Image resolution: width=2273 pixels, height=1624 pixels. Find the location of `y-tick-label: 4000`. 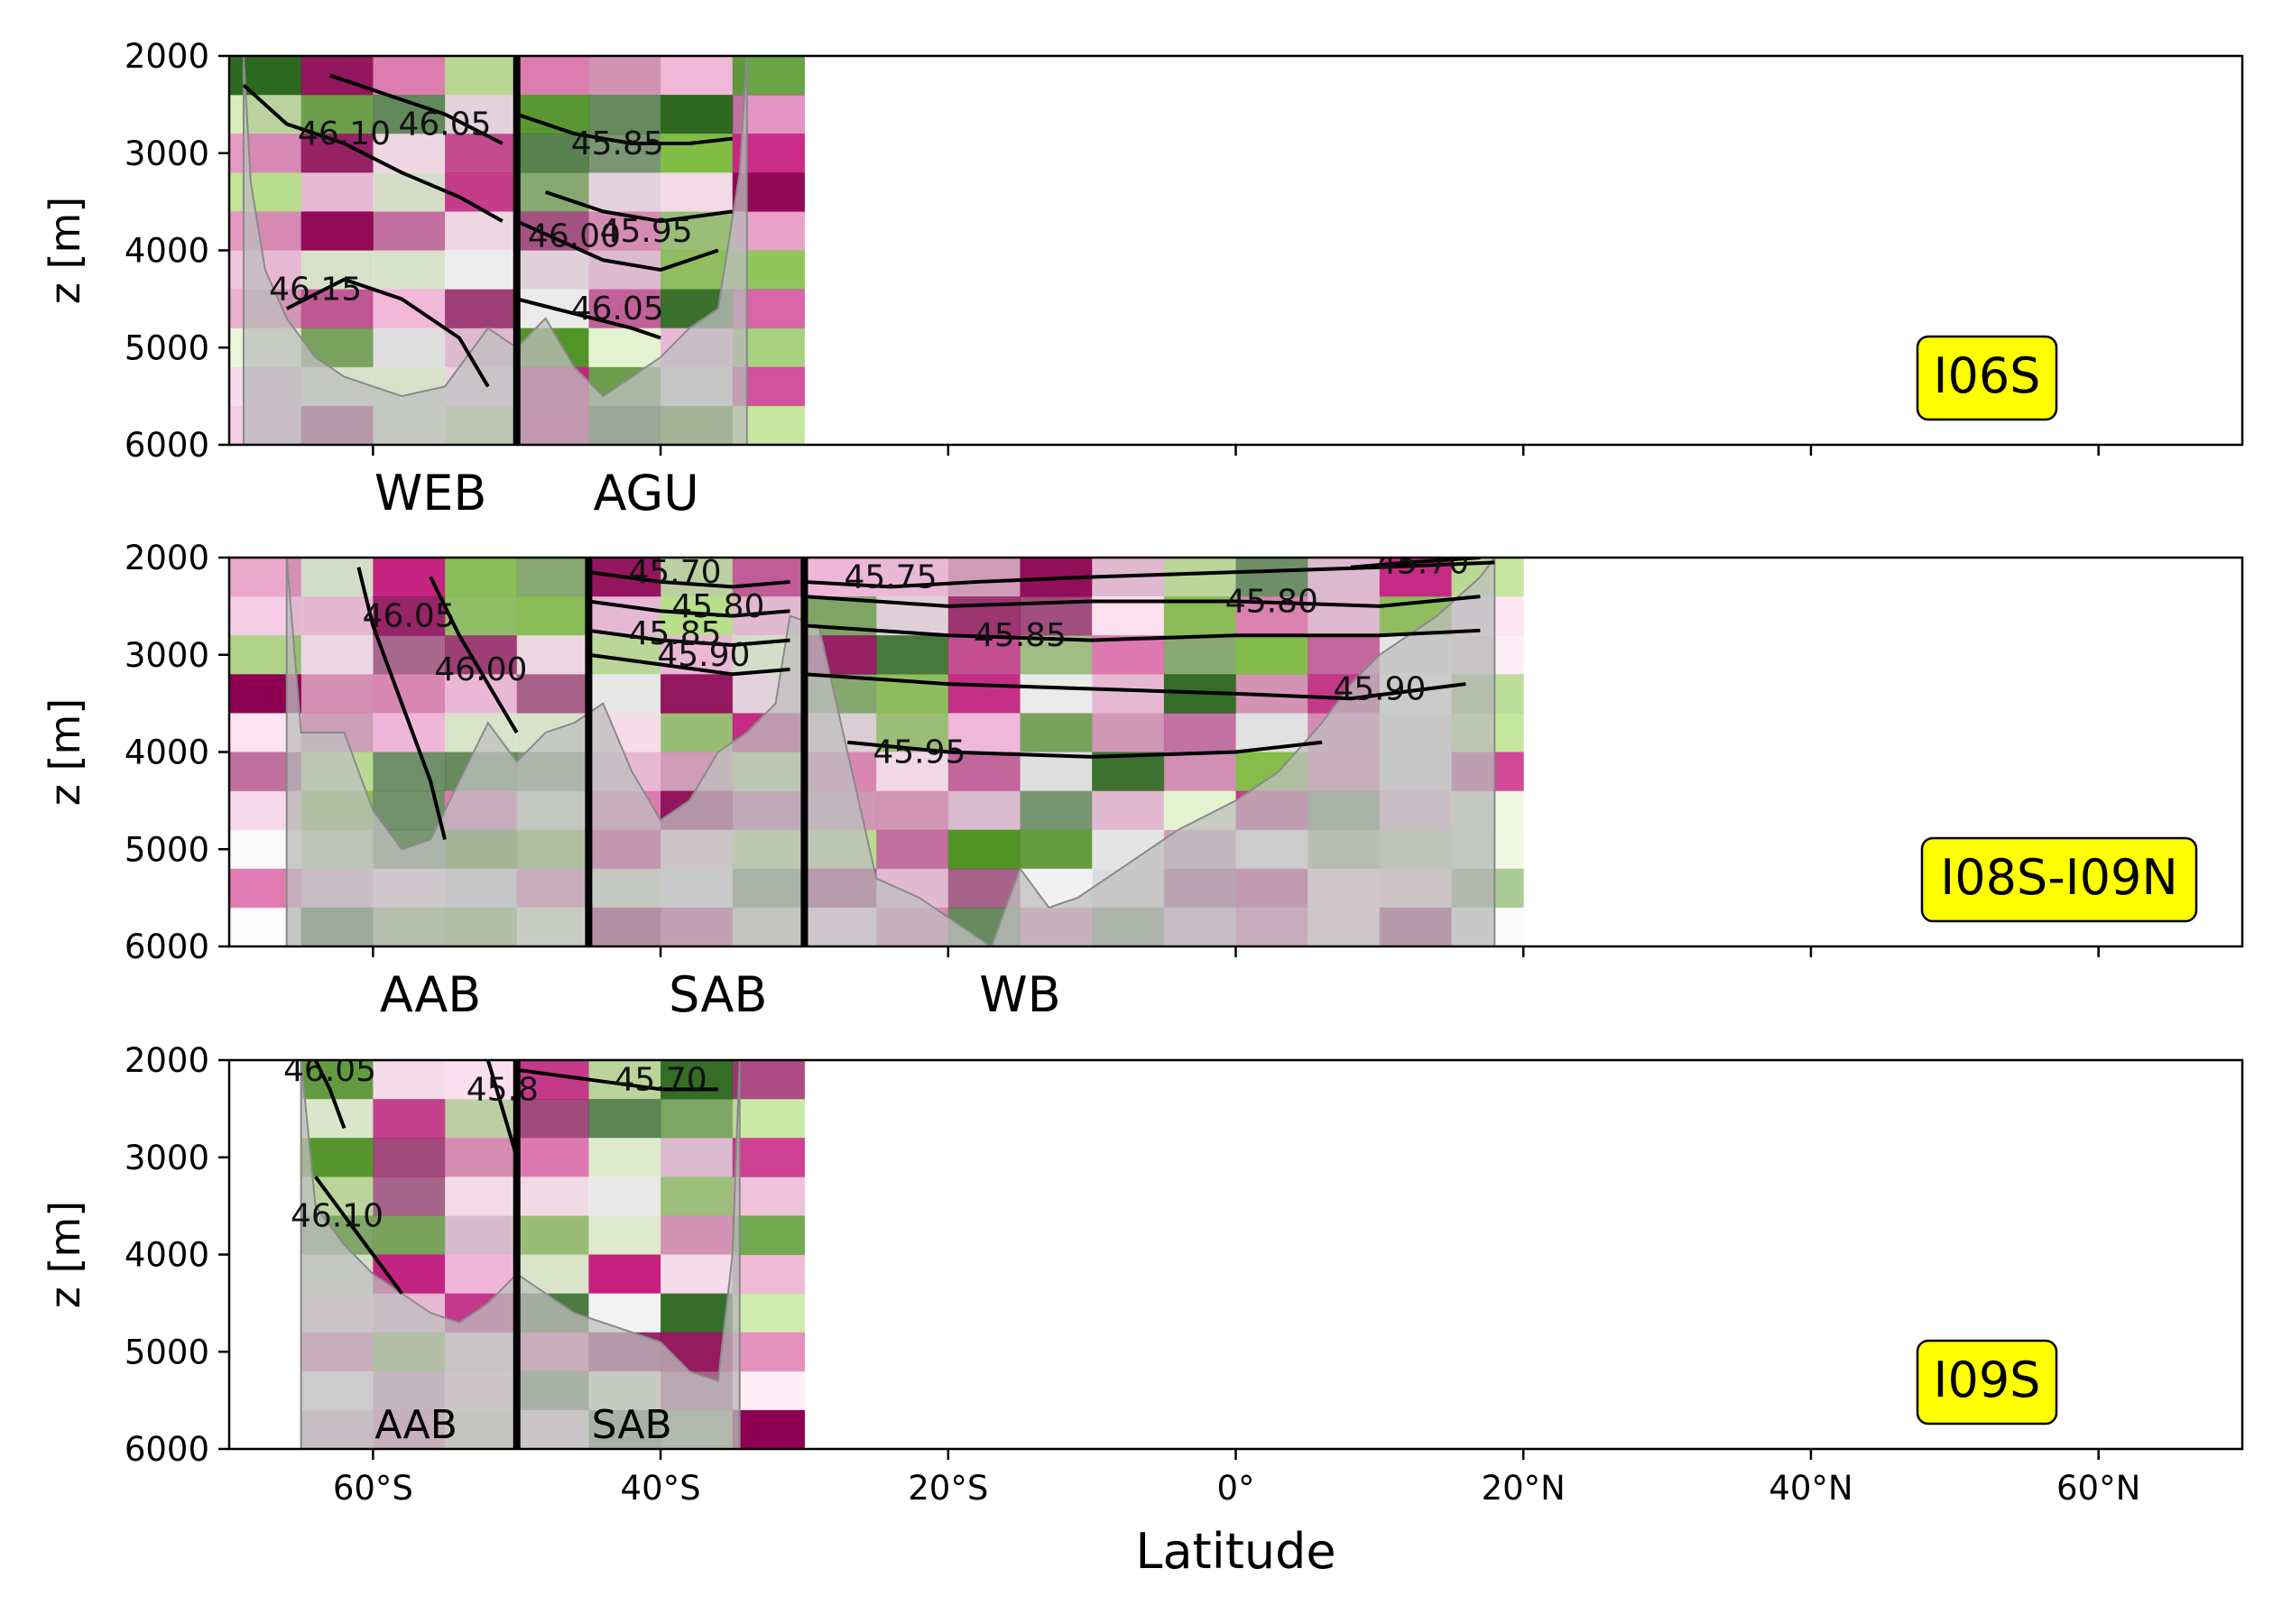

y-tick-label: 4000 is located at coordinates (167, 1256).